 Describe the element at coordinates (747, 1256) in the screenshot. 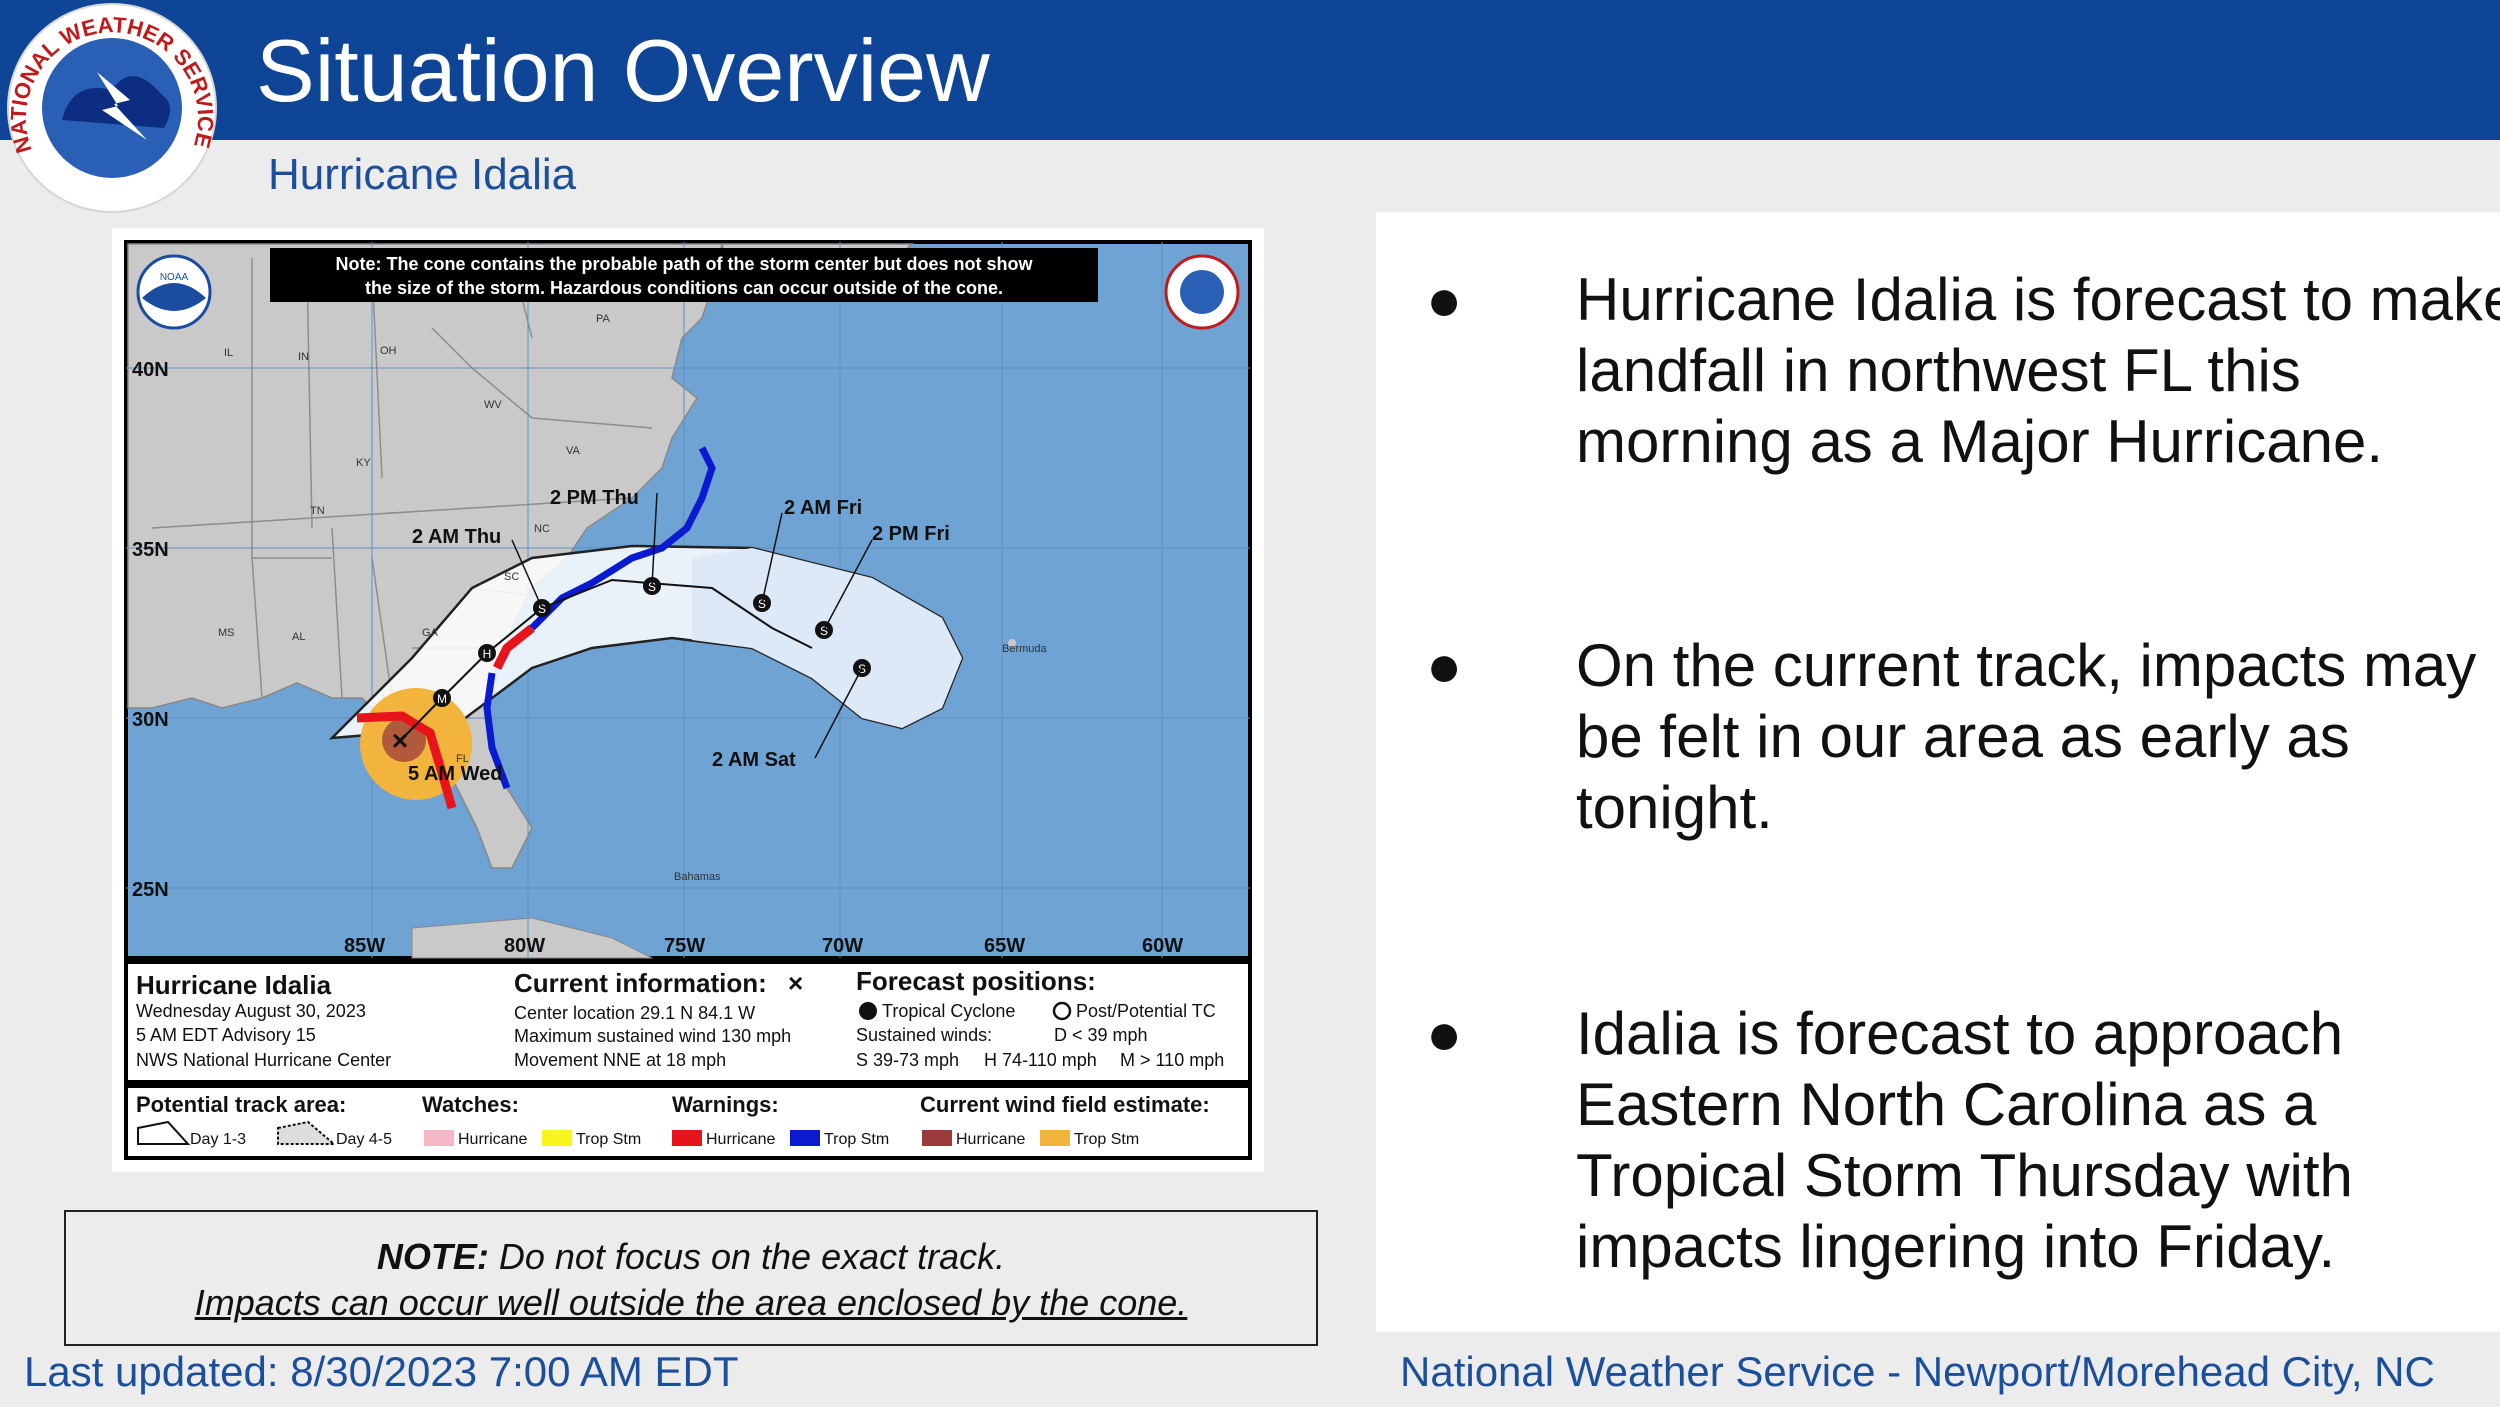

I see `note-line1-rest: Do not focus on the exact track.` at that location.